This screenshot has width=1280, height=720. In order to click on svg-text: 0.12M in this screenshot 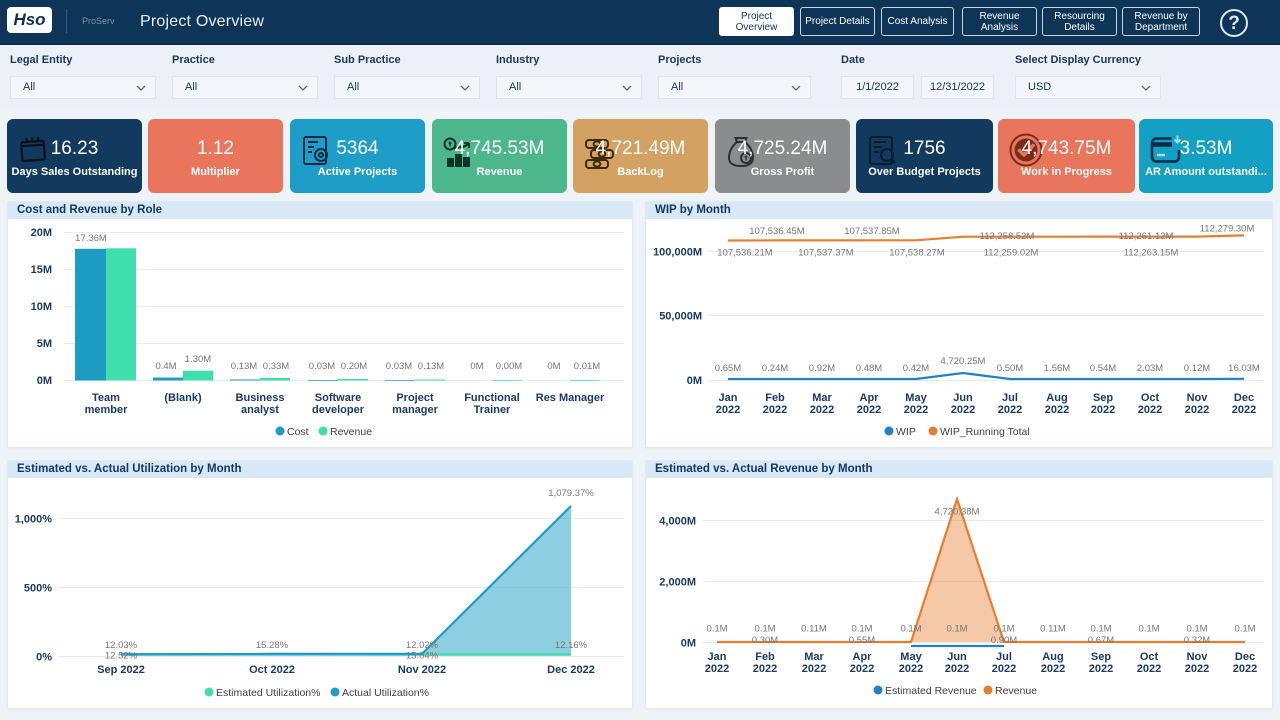, I will do `click(1197, 368)`.